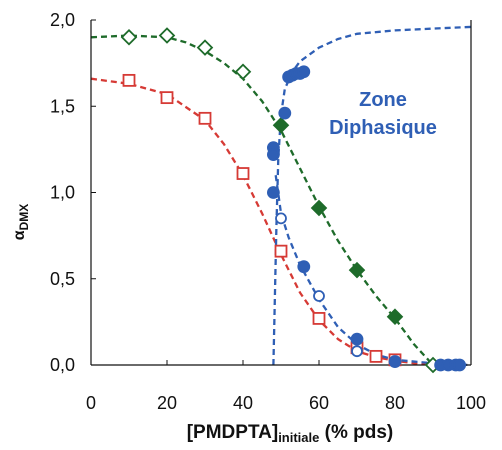  What do you see at coordinates (62, 365) in the screenshot?
I see `y-tick-label: 0,0` at bounding box center [62, 365].